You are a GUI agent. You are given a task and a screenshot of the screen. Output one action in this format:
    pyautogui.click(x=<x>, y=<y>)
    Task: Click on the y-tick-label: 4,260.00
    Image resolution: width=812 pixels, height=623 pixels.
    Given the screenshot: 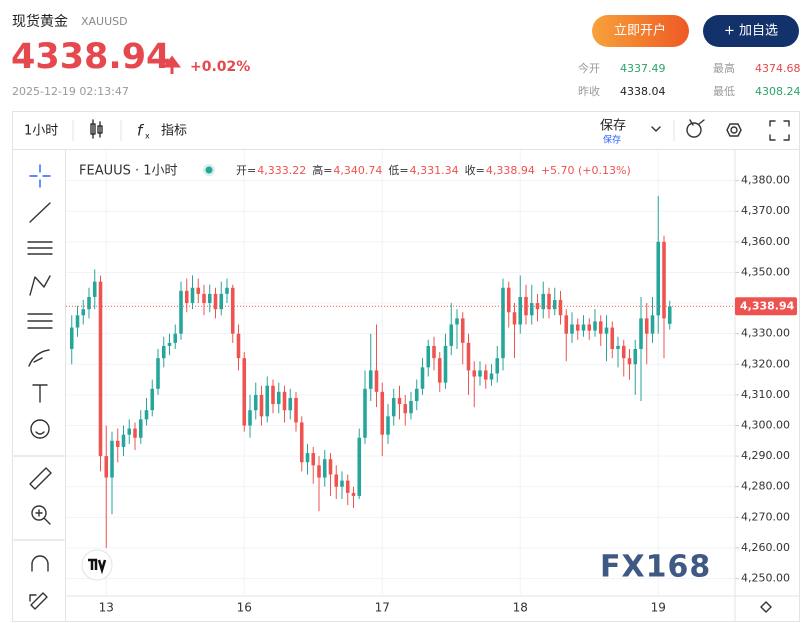 What is the action you would take?
    pyautogui.click(x=765, y=547)
    